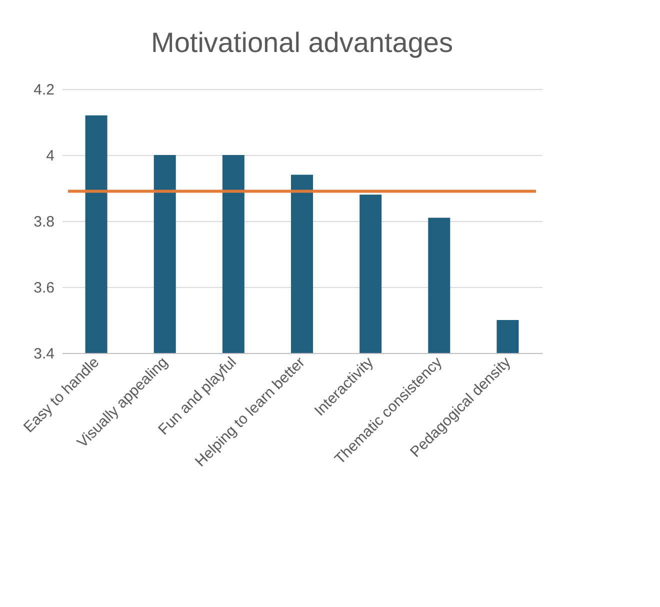  I want to click on y-tick-label: 3.6, so click(44, 288).